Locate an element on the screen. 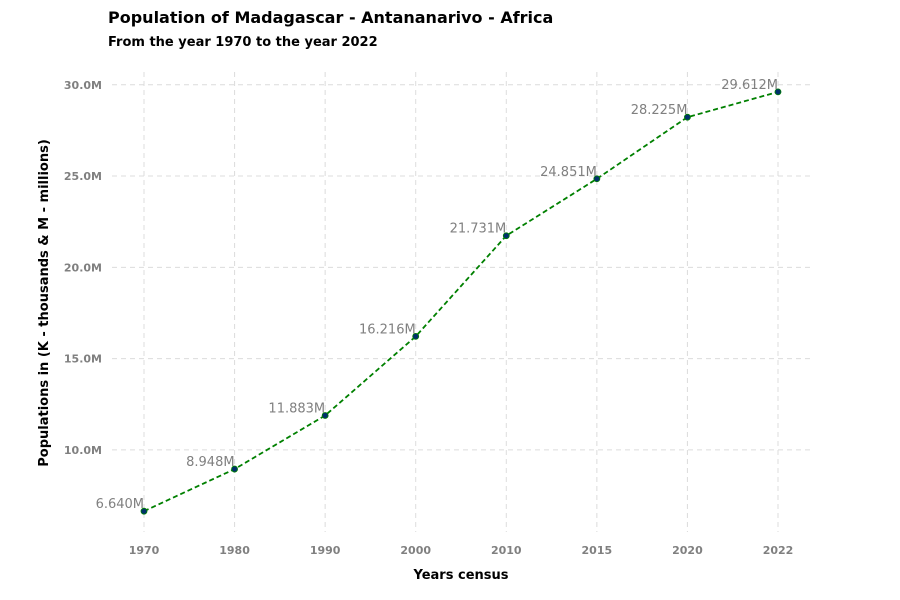  x-tick-label: 1980 is located at coordinates (234, 550).